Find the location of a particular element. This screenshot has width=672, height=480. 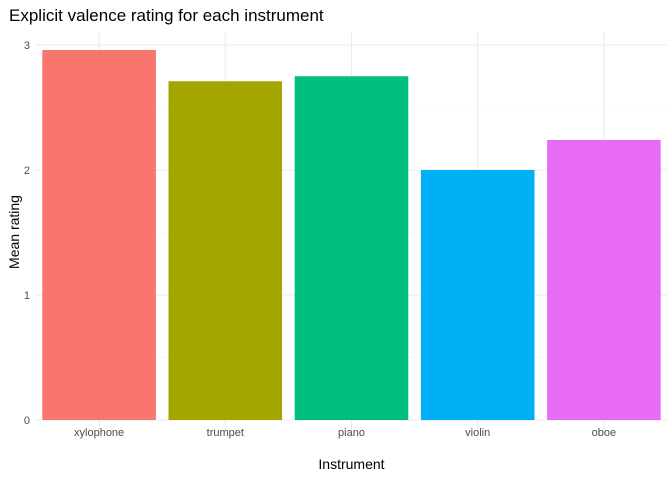

x-tick-label: violin is located at coordinates (477, 433).